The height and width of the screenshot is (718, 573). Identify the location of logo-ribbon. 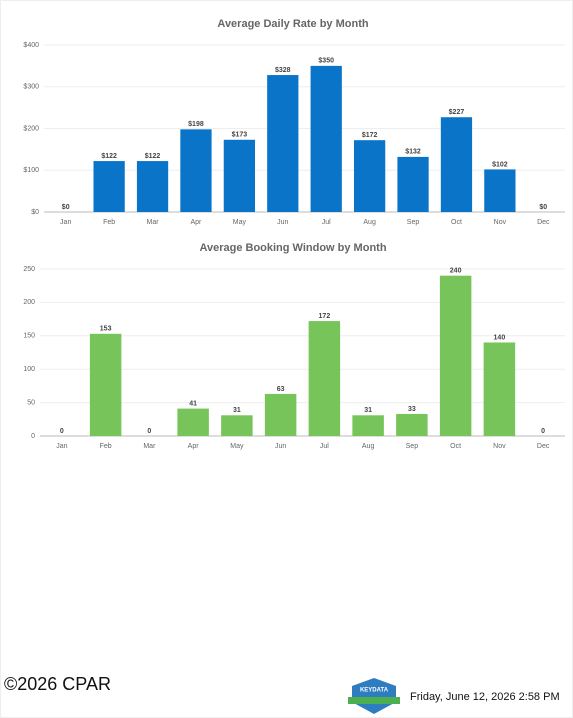
(374, 700).